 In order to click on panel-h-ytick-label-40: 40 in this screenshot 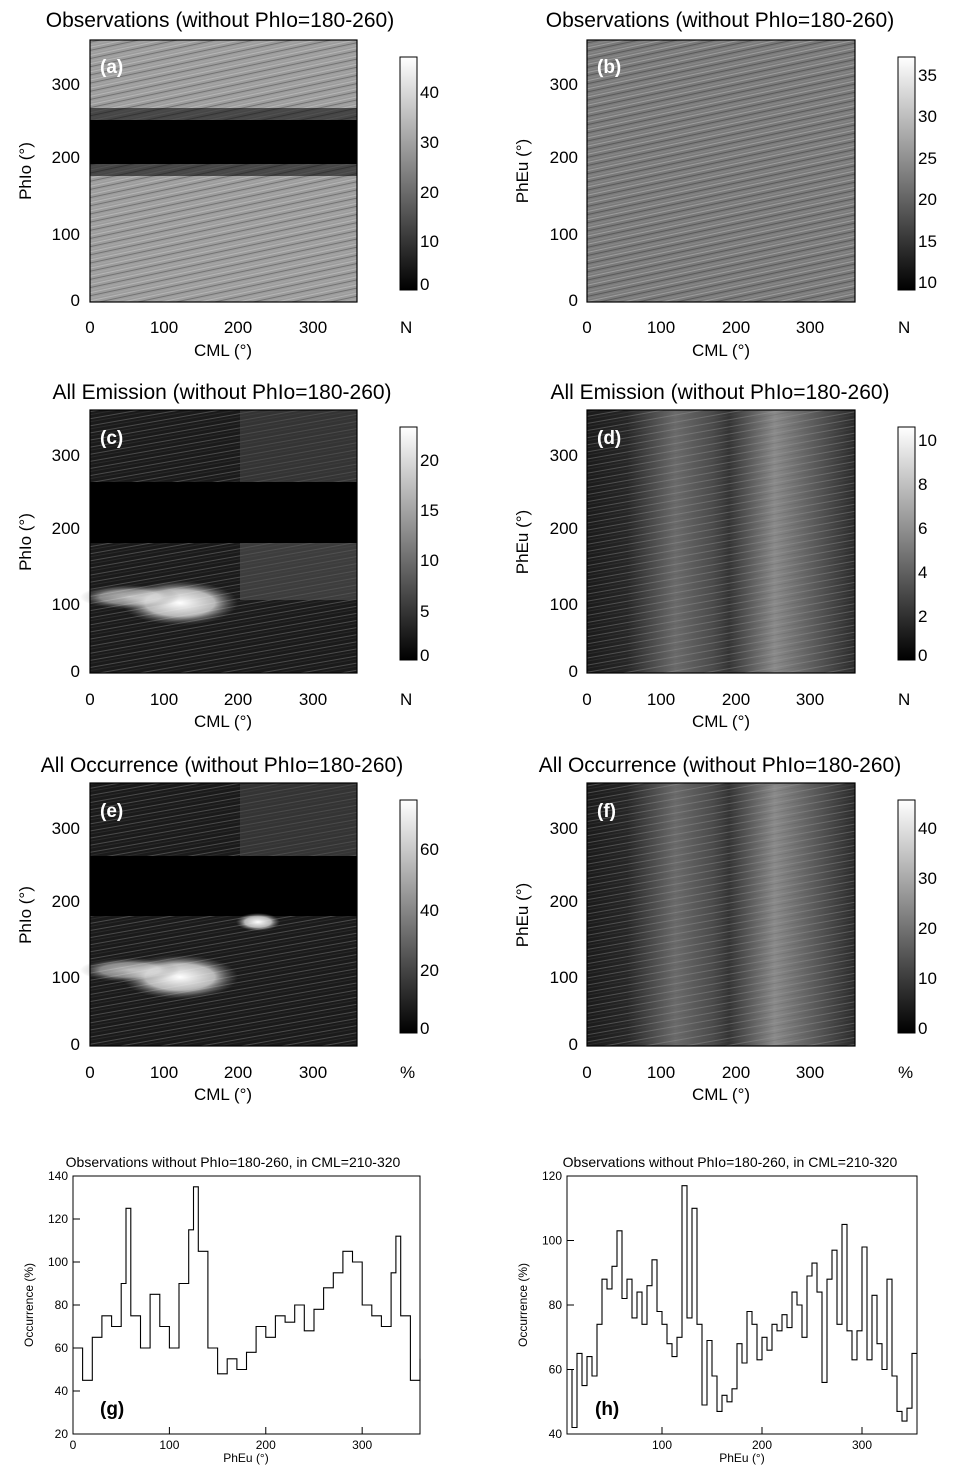, I will do `click(556, 1434)`.